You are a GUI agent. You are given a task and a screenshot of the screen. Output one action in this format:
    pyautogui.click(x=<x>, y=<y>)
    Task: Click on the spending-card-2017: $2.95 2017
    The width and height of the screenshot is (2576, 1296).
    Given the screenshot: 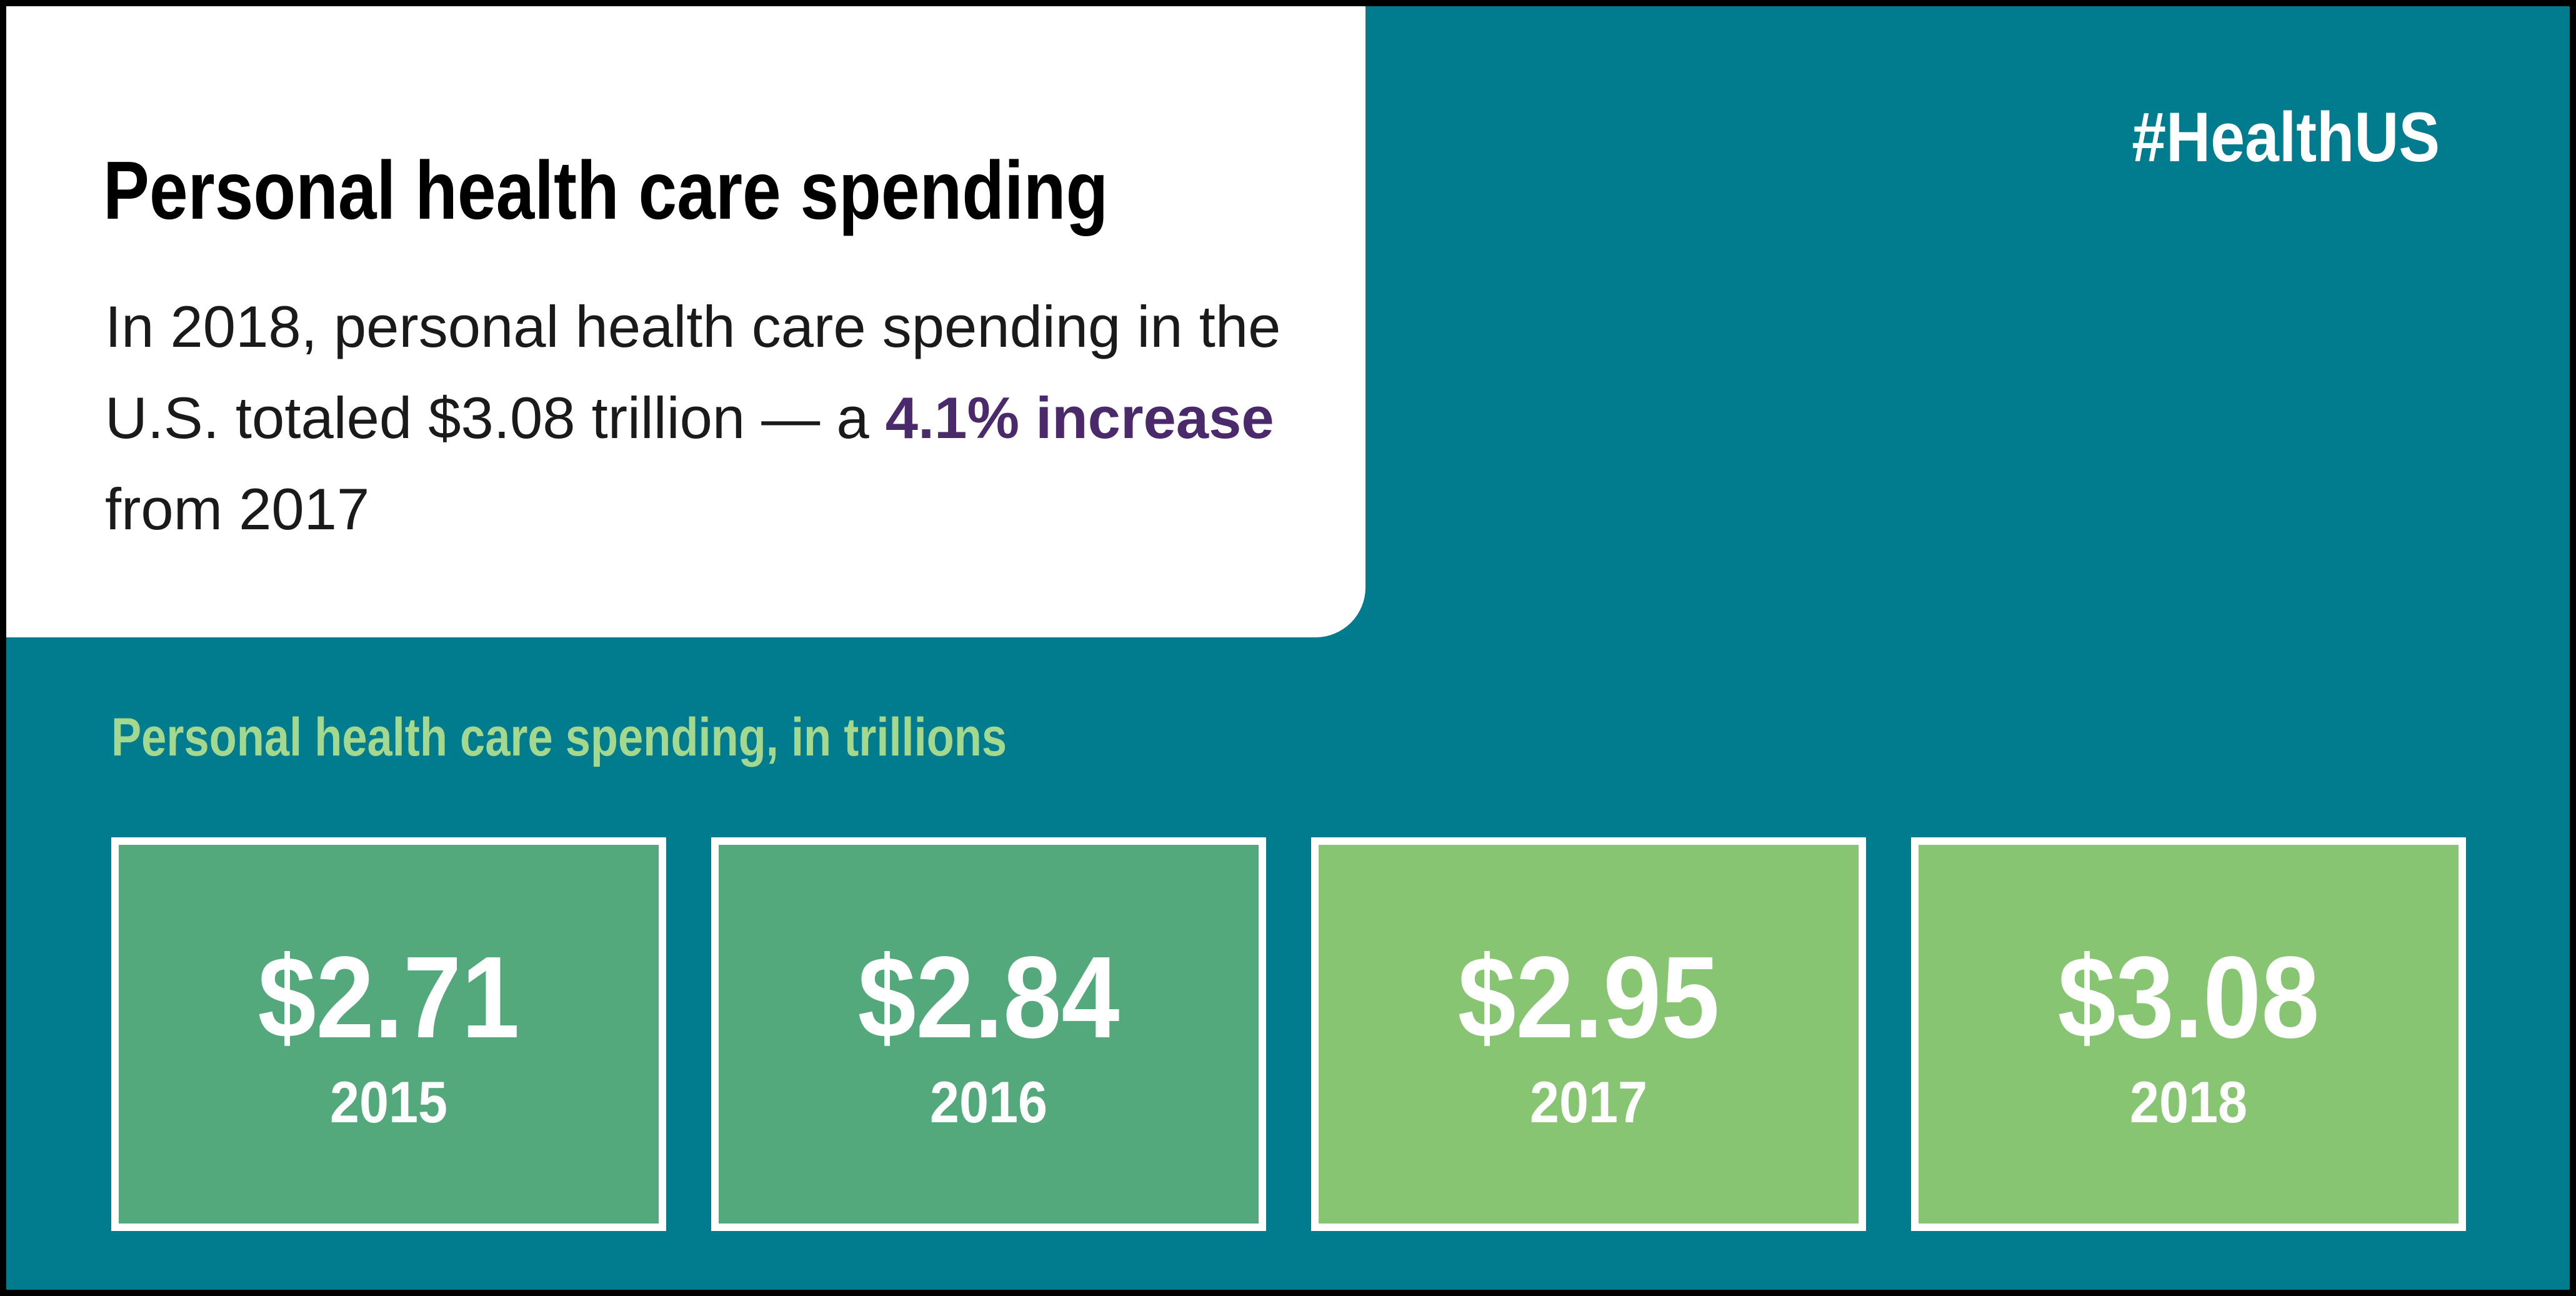 What is the action you would take?
    pyautogui.click(x=1588, y=1034)
    